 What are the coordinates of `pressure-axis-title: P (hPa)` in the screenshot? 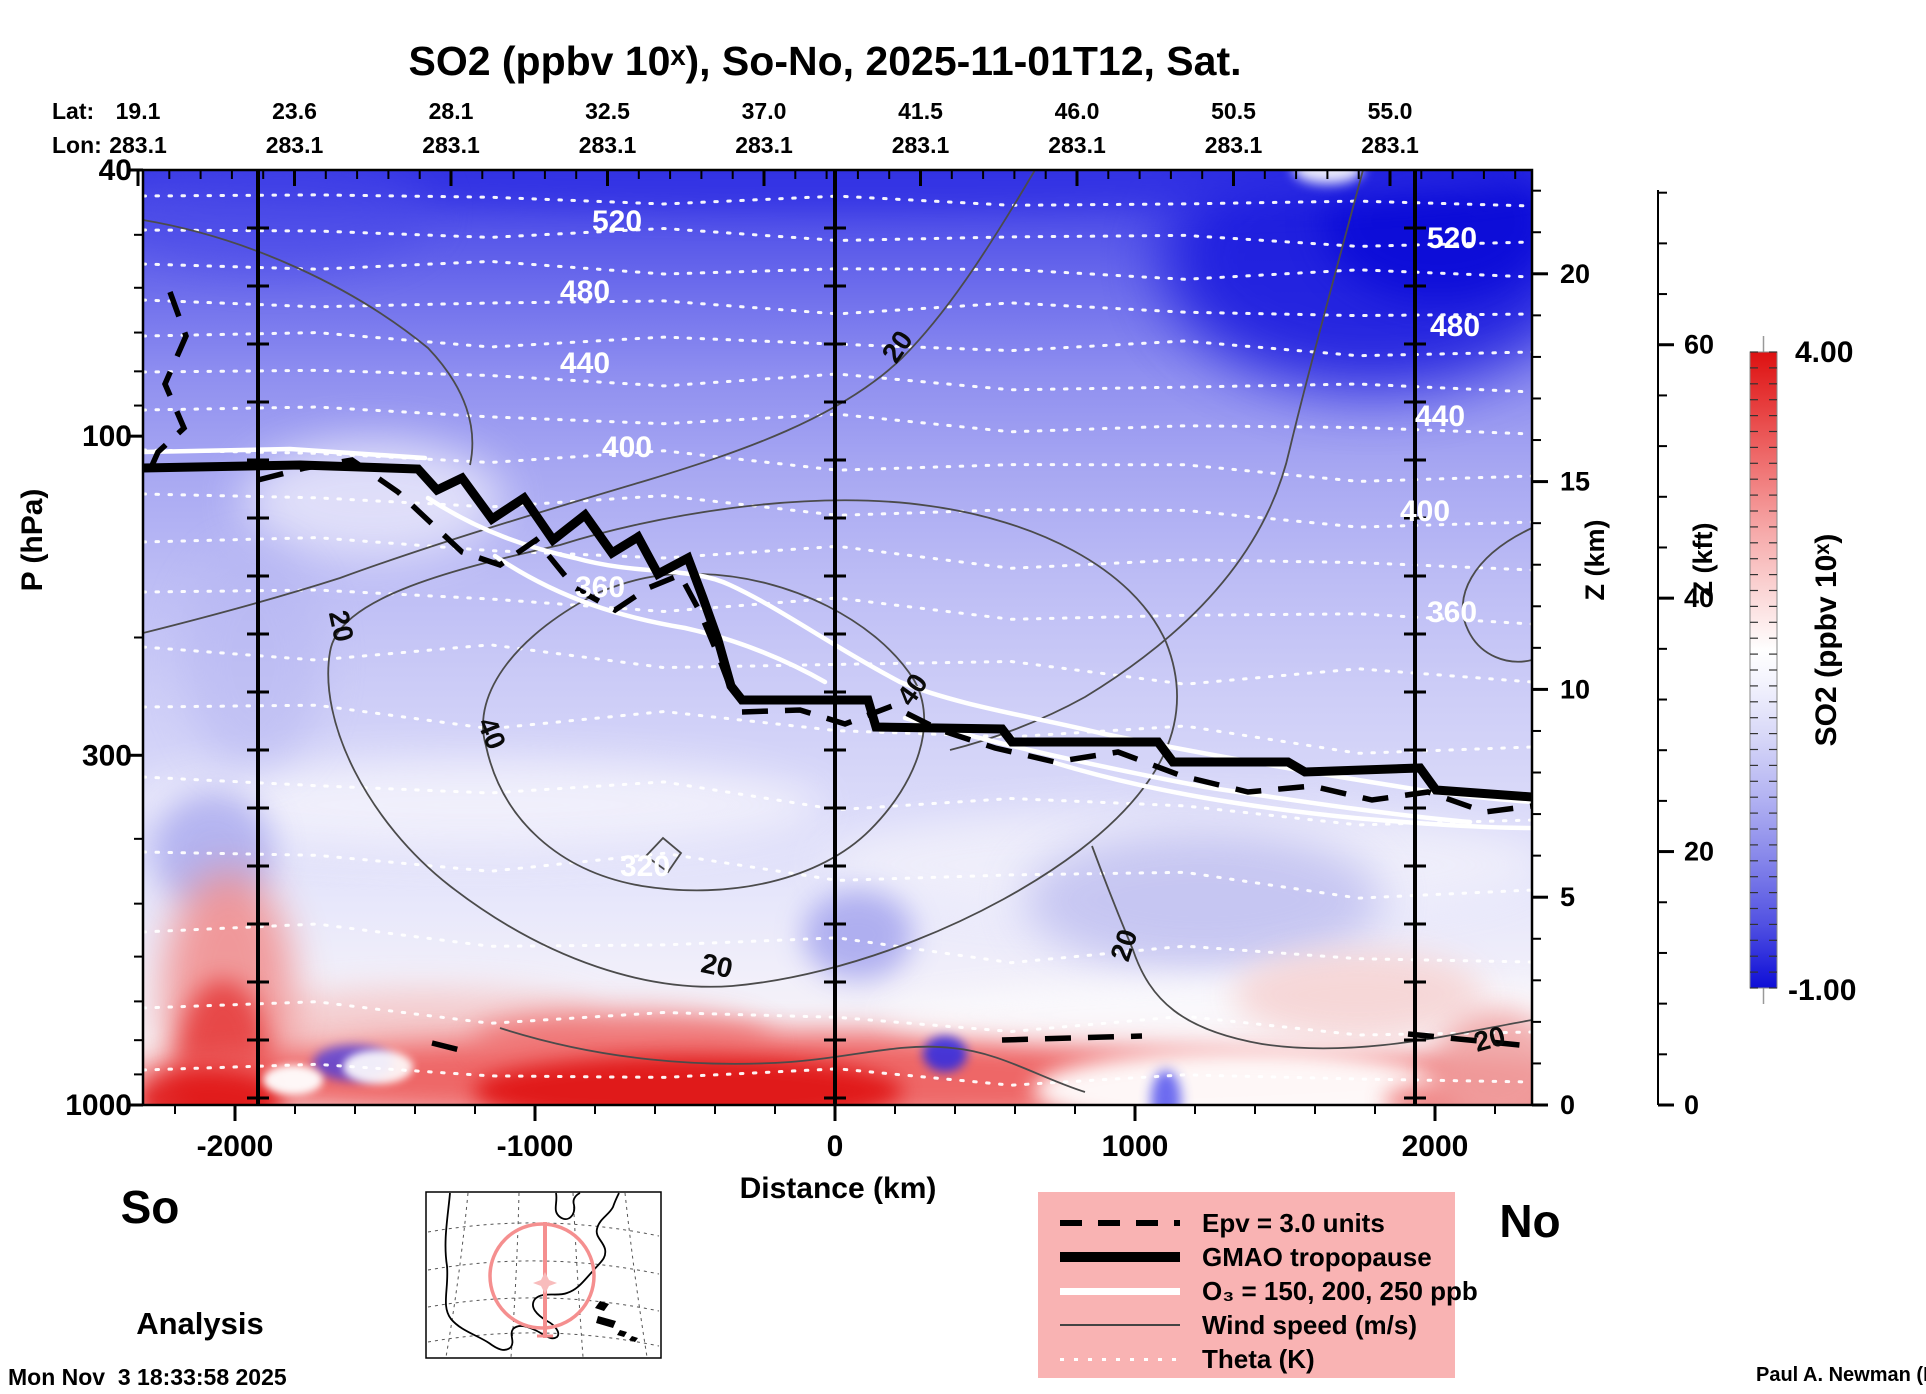 It's located at (32, 540).